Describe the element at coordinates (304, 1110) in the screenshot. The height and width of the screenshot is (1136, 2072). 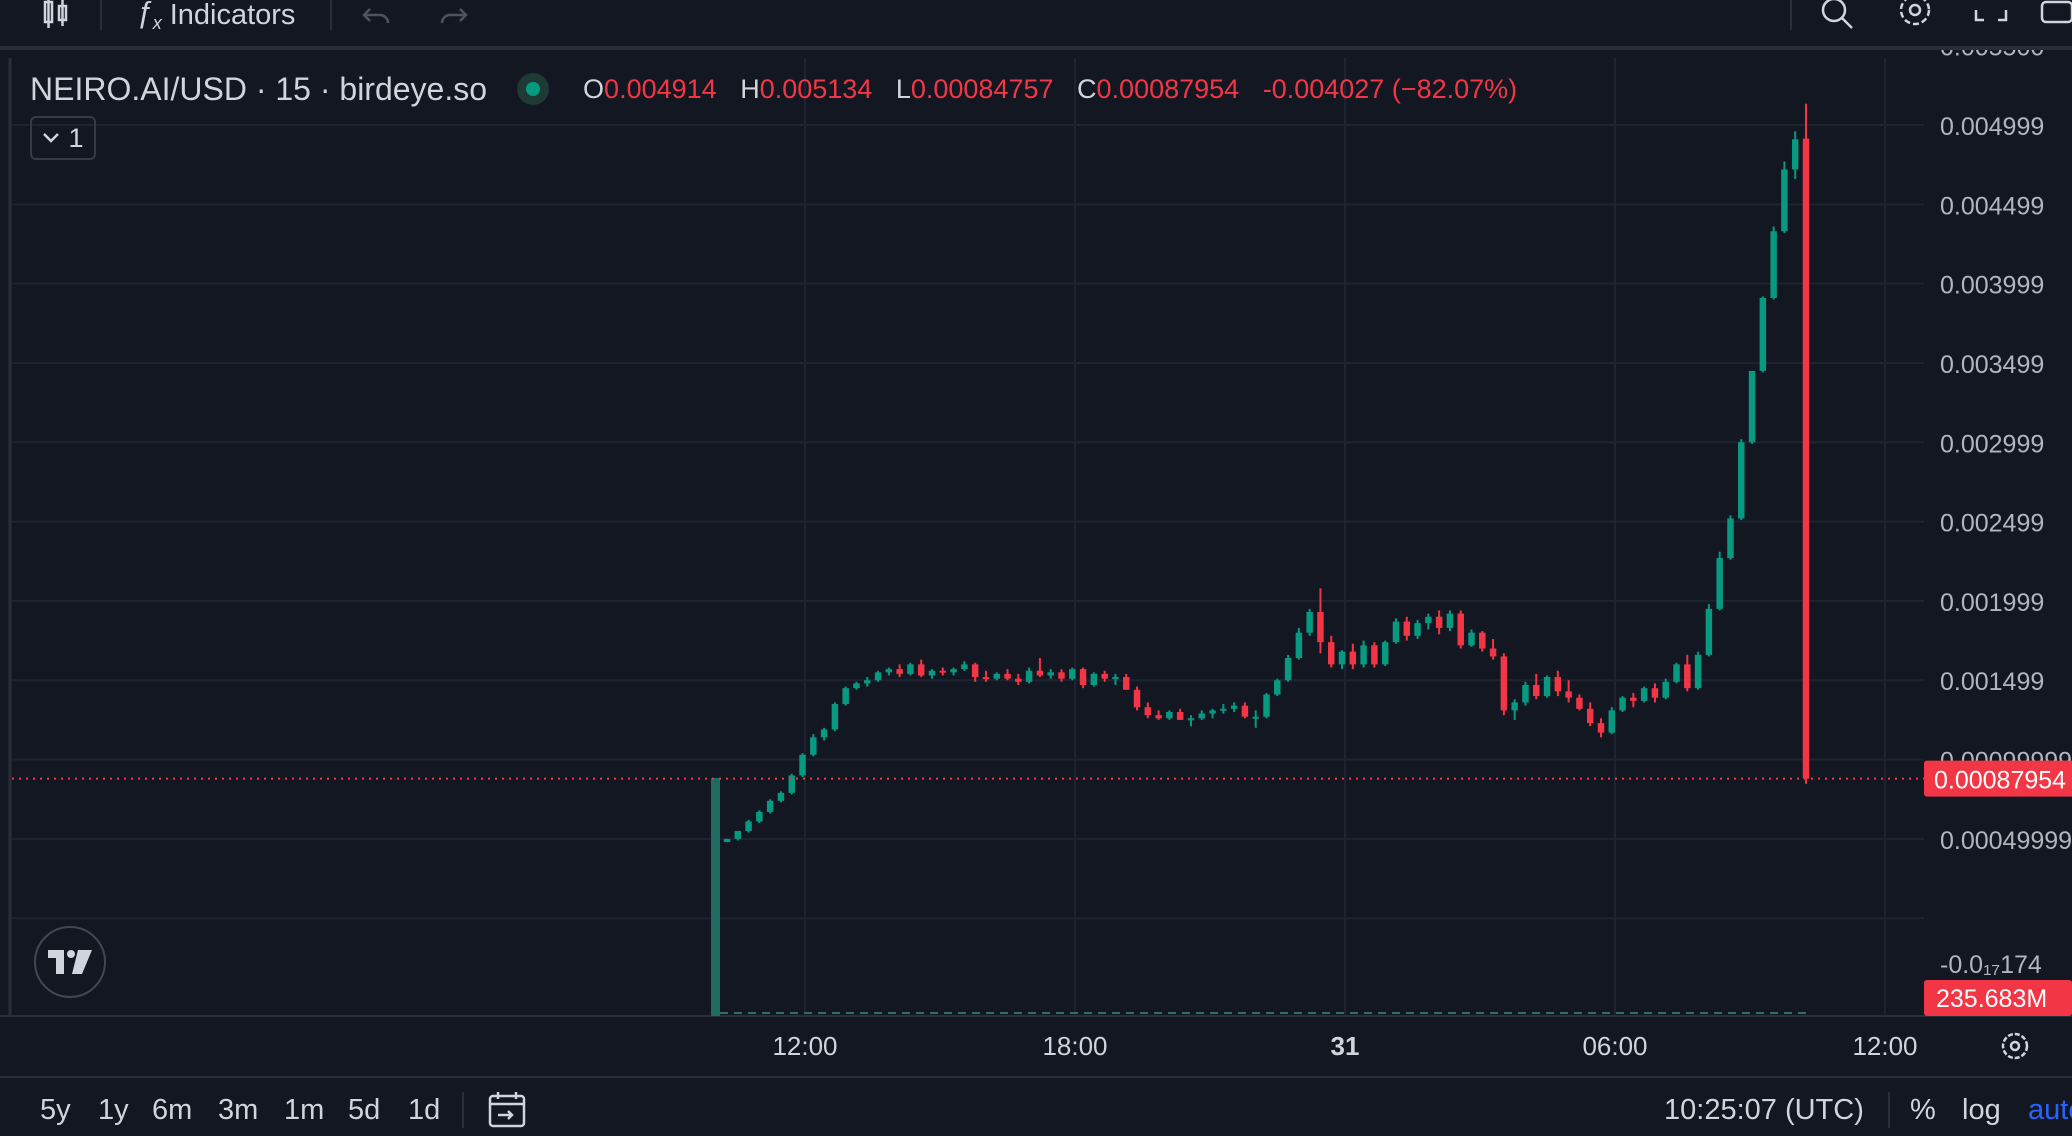
I see `range-1m-button: 1m` at that location.